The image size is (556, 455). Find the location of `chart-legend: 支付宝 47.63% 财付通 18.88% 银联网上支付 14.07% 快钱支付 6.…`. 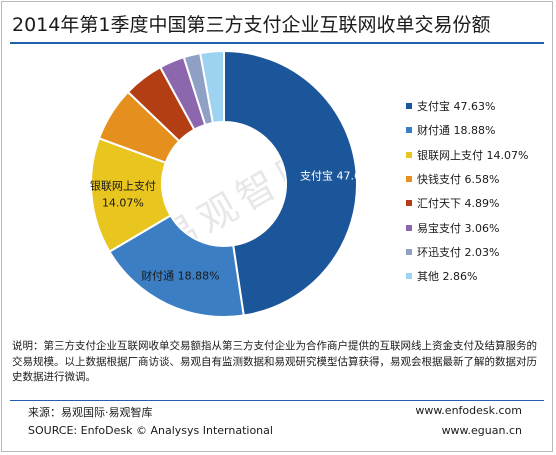

chart-legend: 支付宝 47.63% 财付通 18.88% 银联网上支付 14.07% 快钱支付 6.… is located at coordinates (467, 191).